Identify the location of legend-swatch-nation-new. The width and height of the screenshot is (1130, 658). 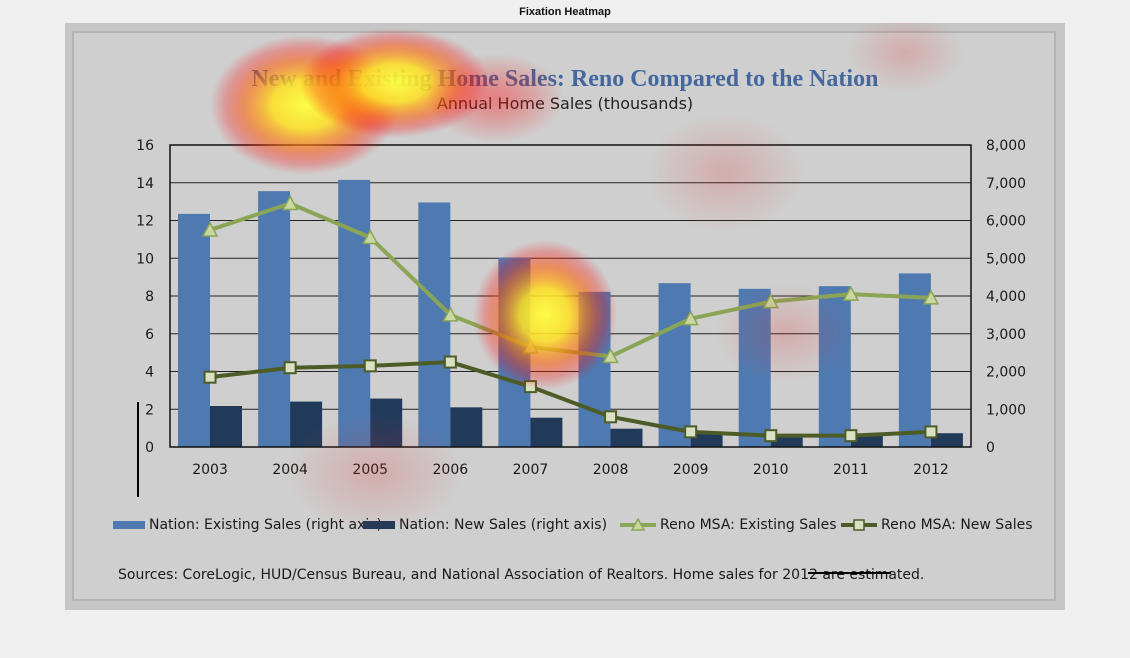
(379, 525).